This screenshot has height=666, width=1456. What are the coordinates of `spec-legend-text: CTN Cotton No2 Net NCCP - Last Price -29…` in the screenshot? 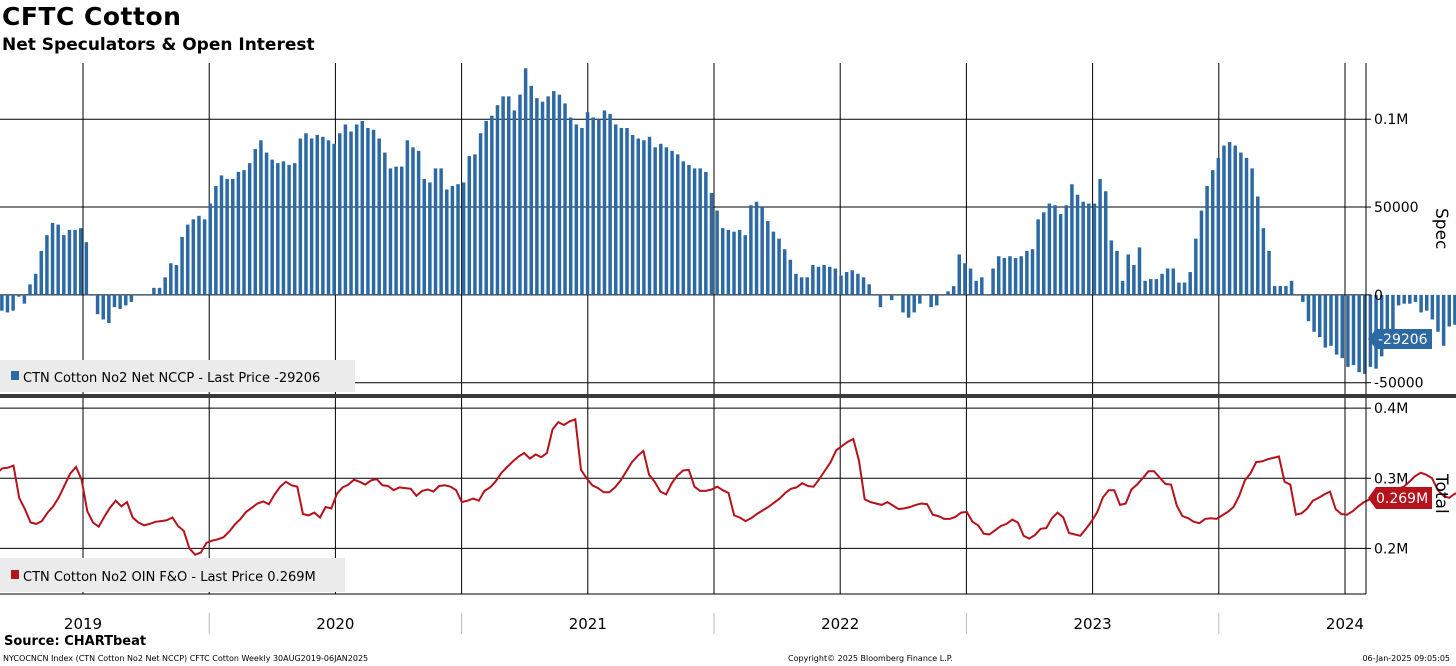 It's located at (171, 378).